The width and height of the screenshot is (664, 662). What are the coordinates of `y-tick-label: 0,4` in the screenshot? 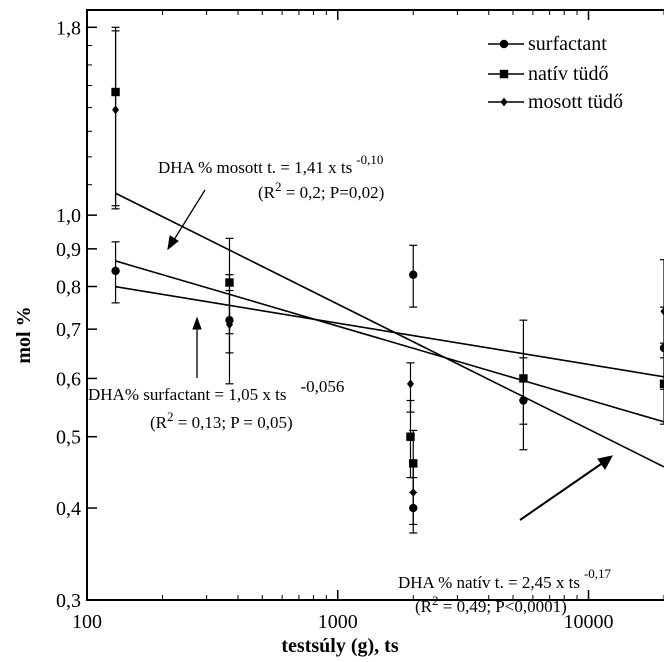 It's located at (68, 509).